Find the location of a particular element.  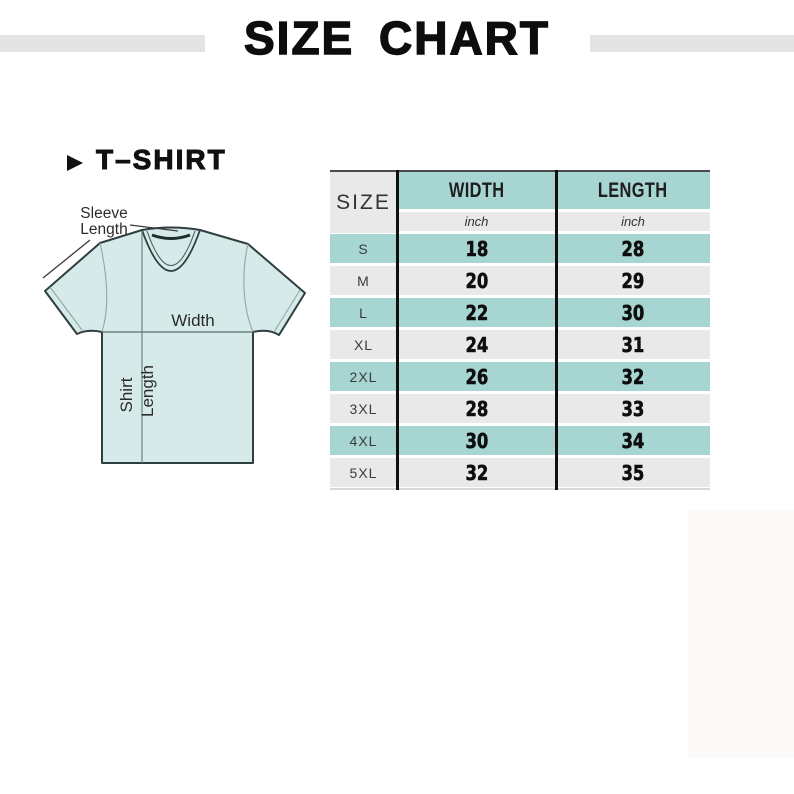

title-divider-left is located at coordinates (102, 43).